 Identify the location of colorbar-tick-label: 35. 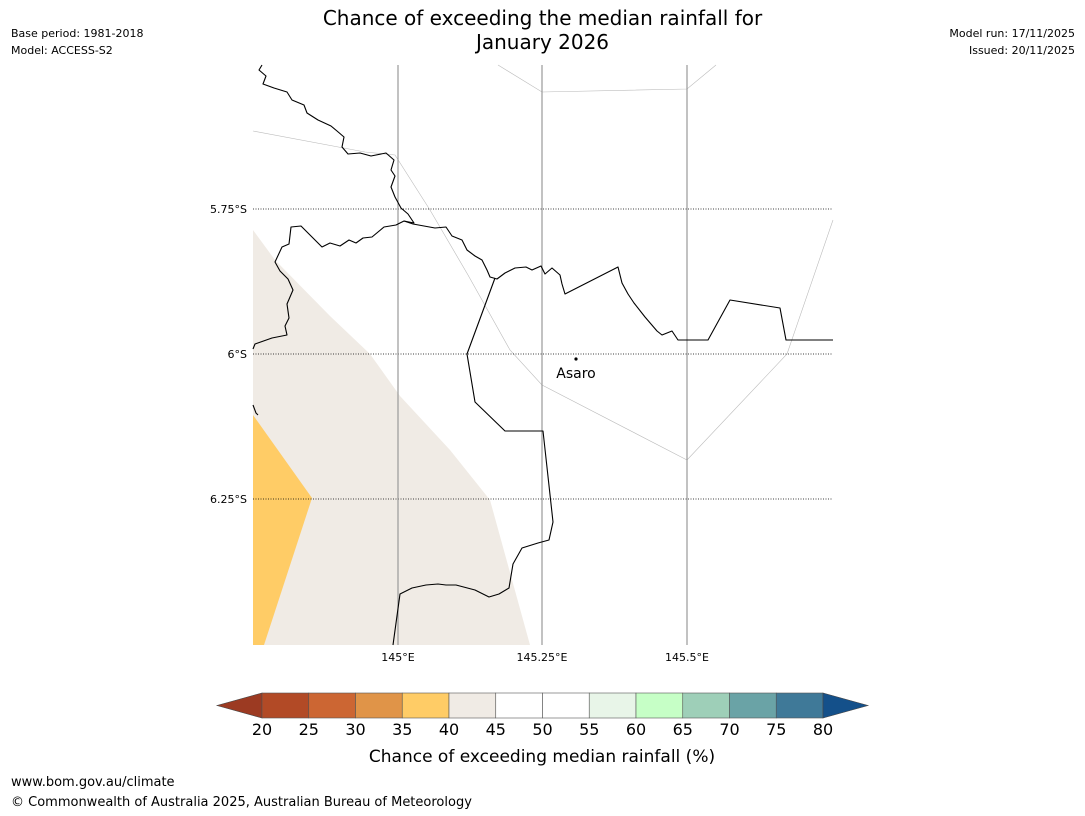
(402, 729).